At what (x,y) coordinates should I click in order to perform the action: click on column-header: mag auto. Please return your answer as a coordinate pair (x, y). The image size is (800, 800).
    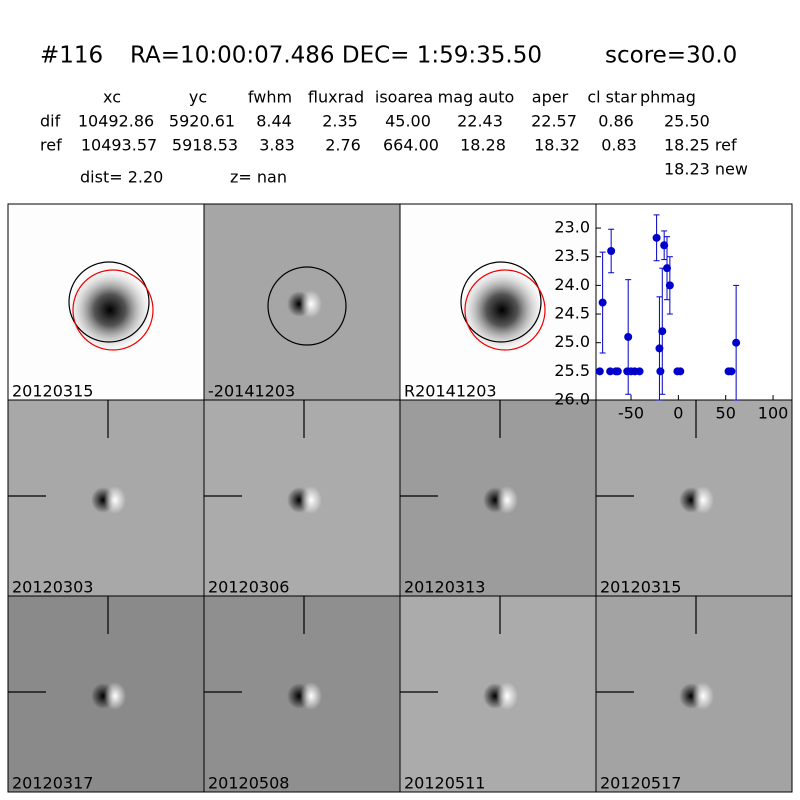
    Looking at the image, I should click on (476, 97).